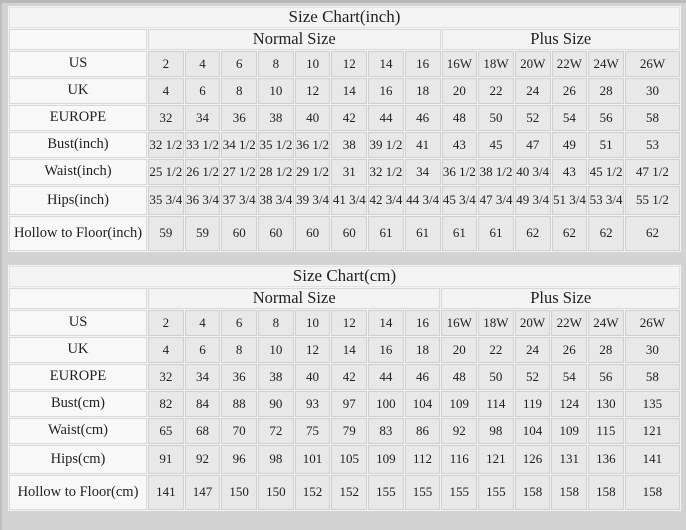  I want to click on size-cell: 20W, so click(532, 64).